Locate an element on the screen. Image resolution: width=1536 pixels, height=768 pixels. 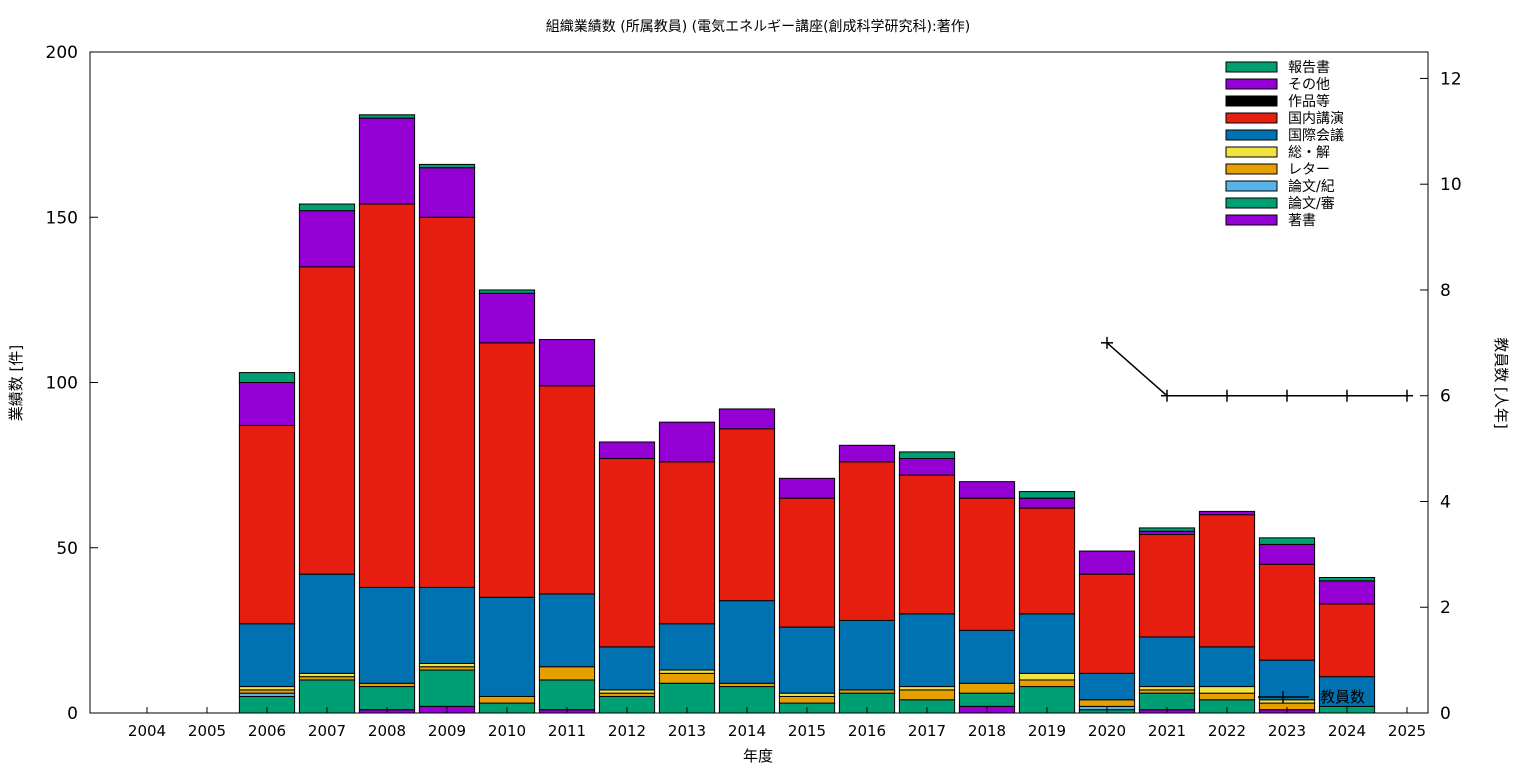
y-tick-label: 150 is located at coordinates (62, 218).